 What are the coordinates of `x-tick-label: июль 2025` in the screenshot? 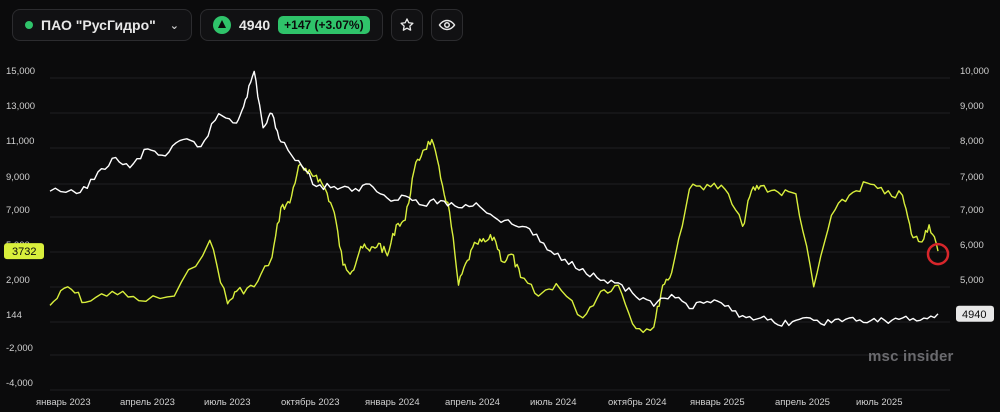 It's located at (879, 402).